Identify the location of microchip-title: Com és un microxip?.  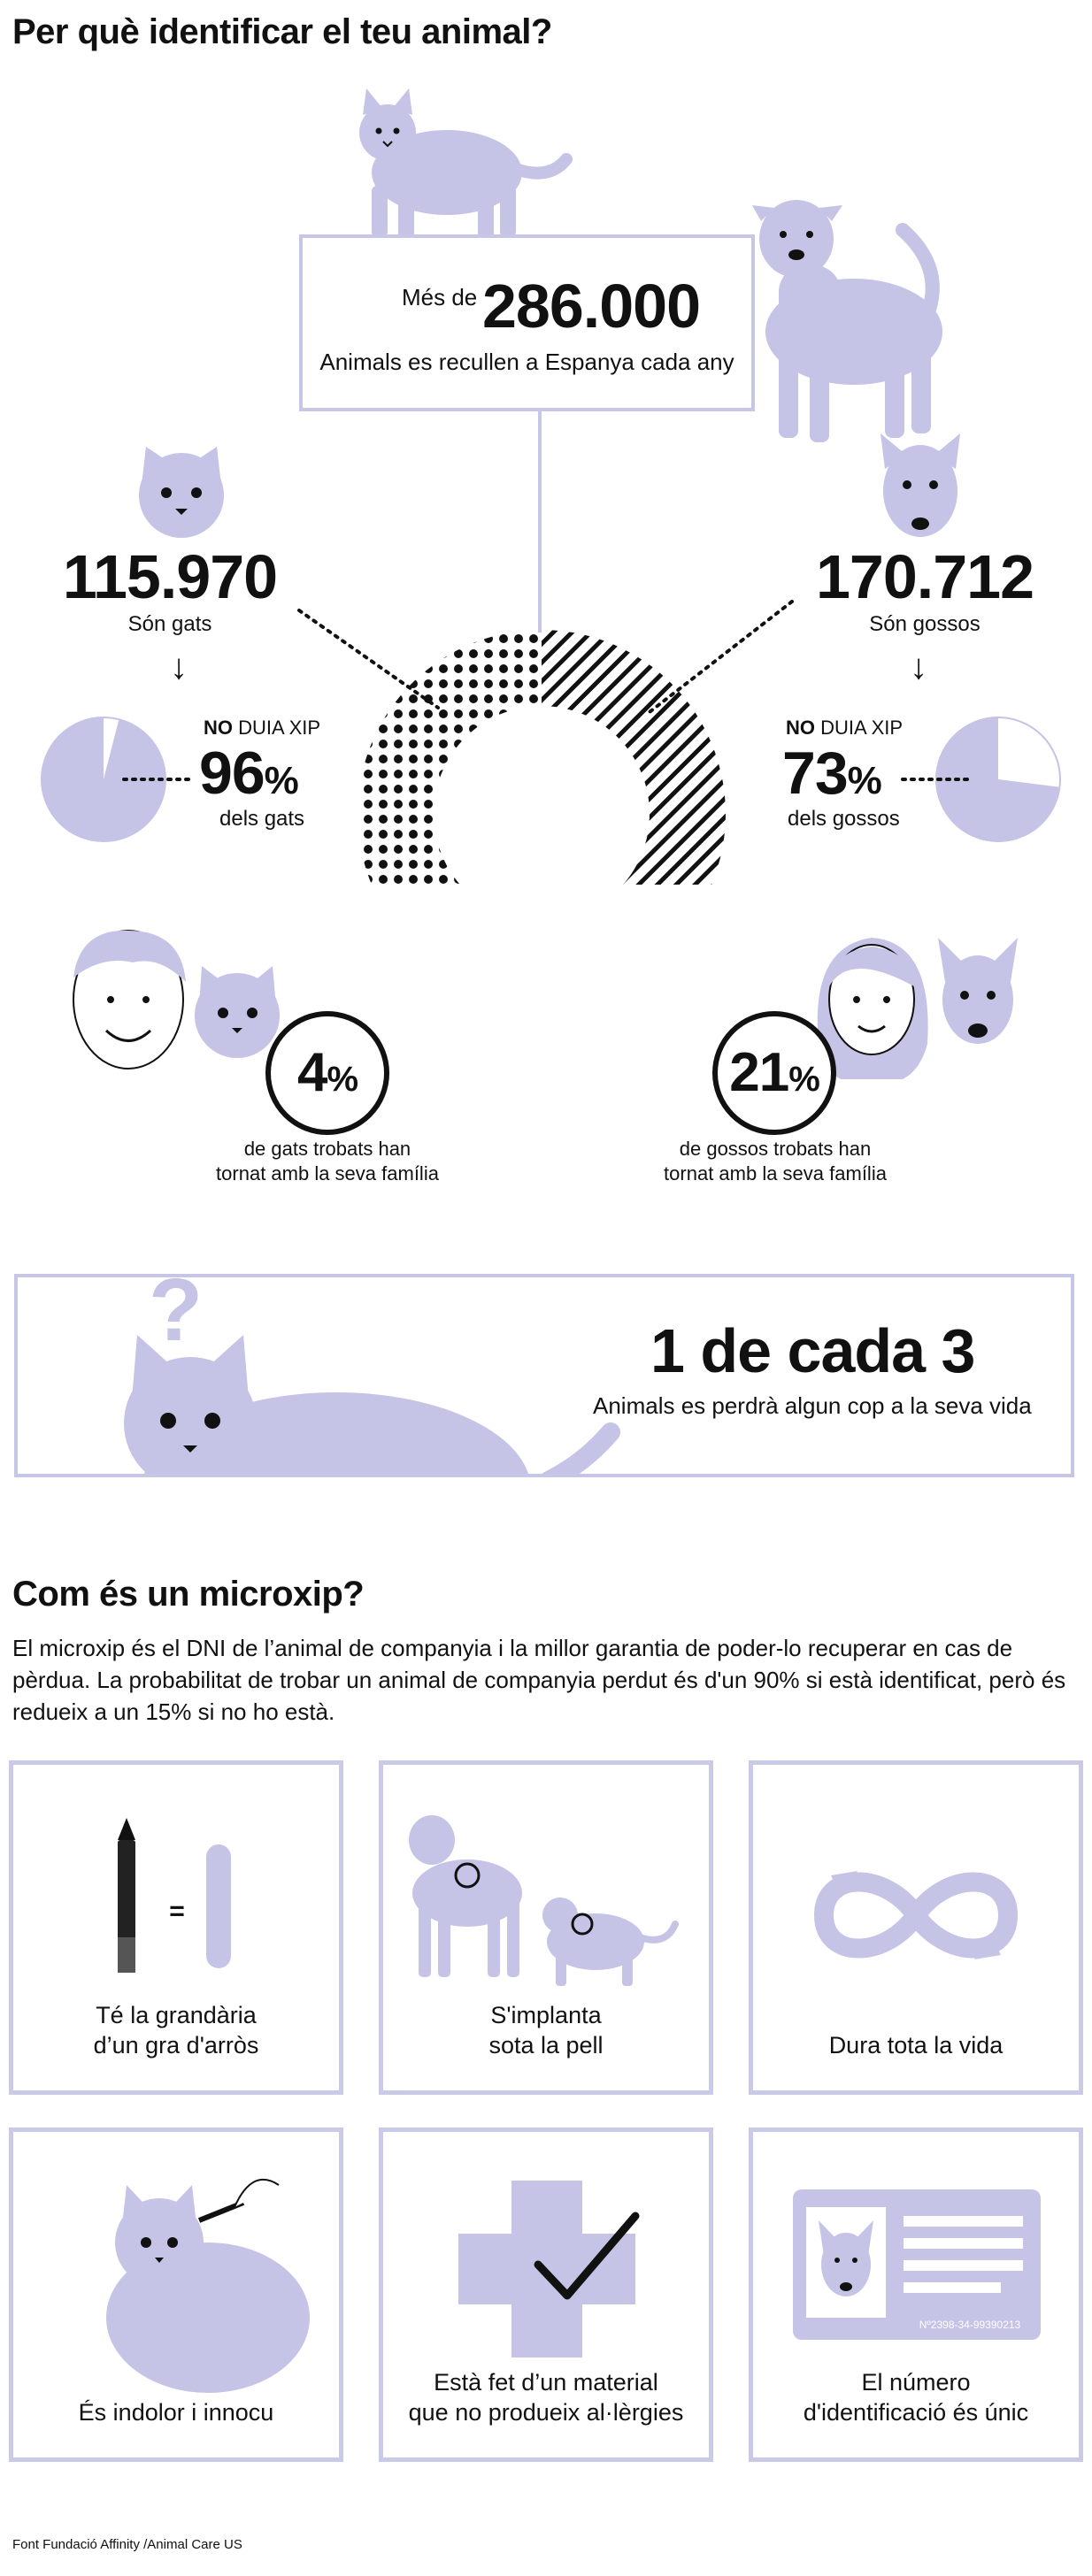
(188, 1594).